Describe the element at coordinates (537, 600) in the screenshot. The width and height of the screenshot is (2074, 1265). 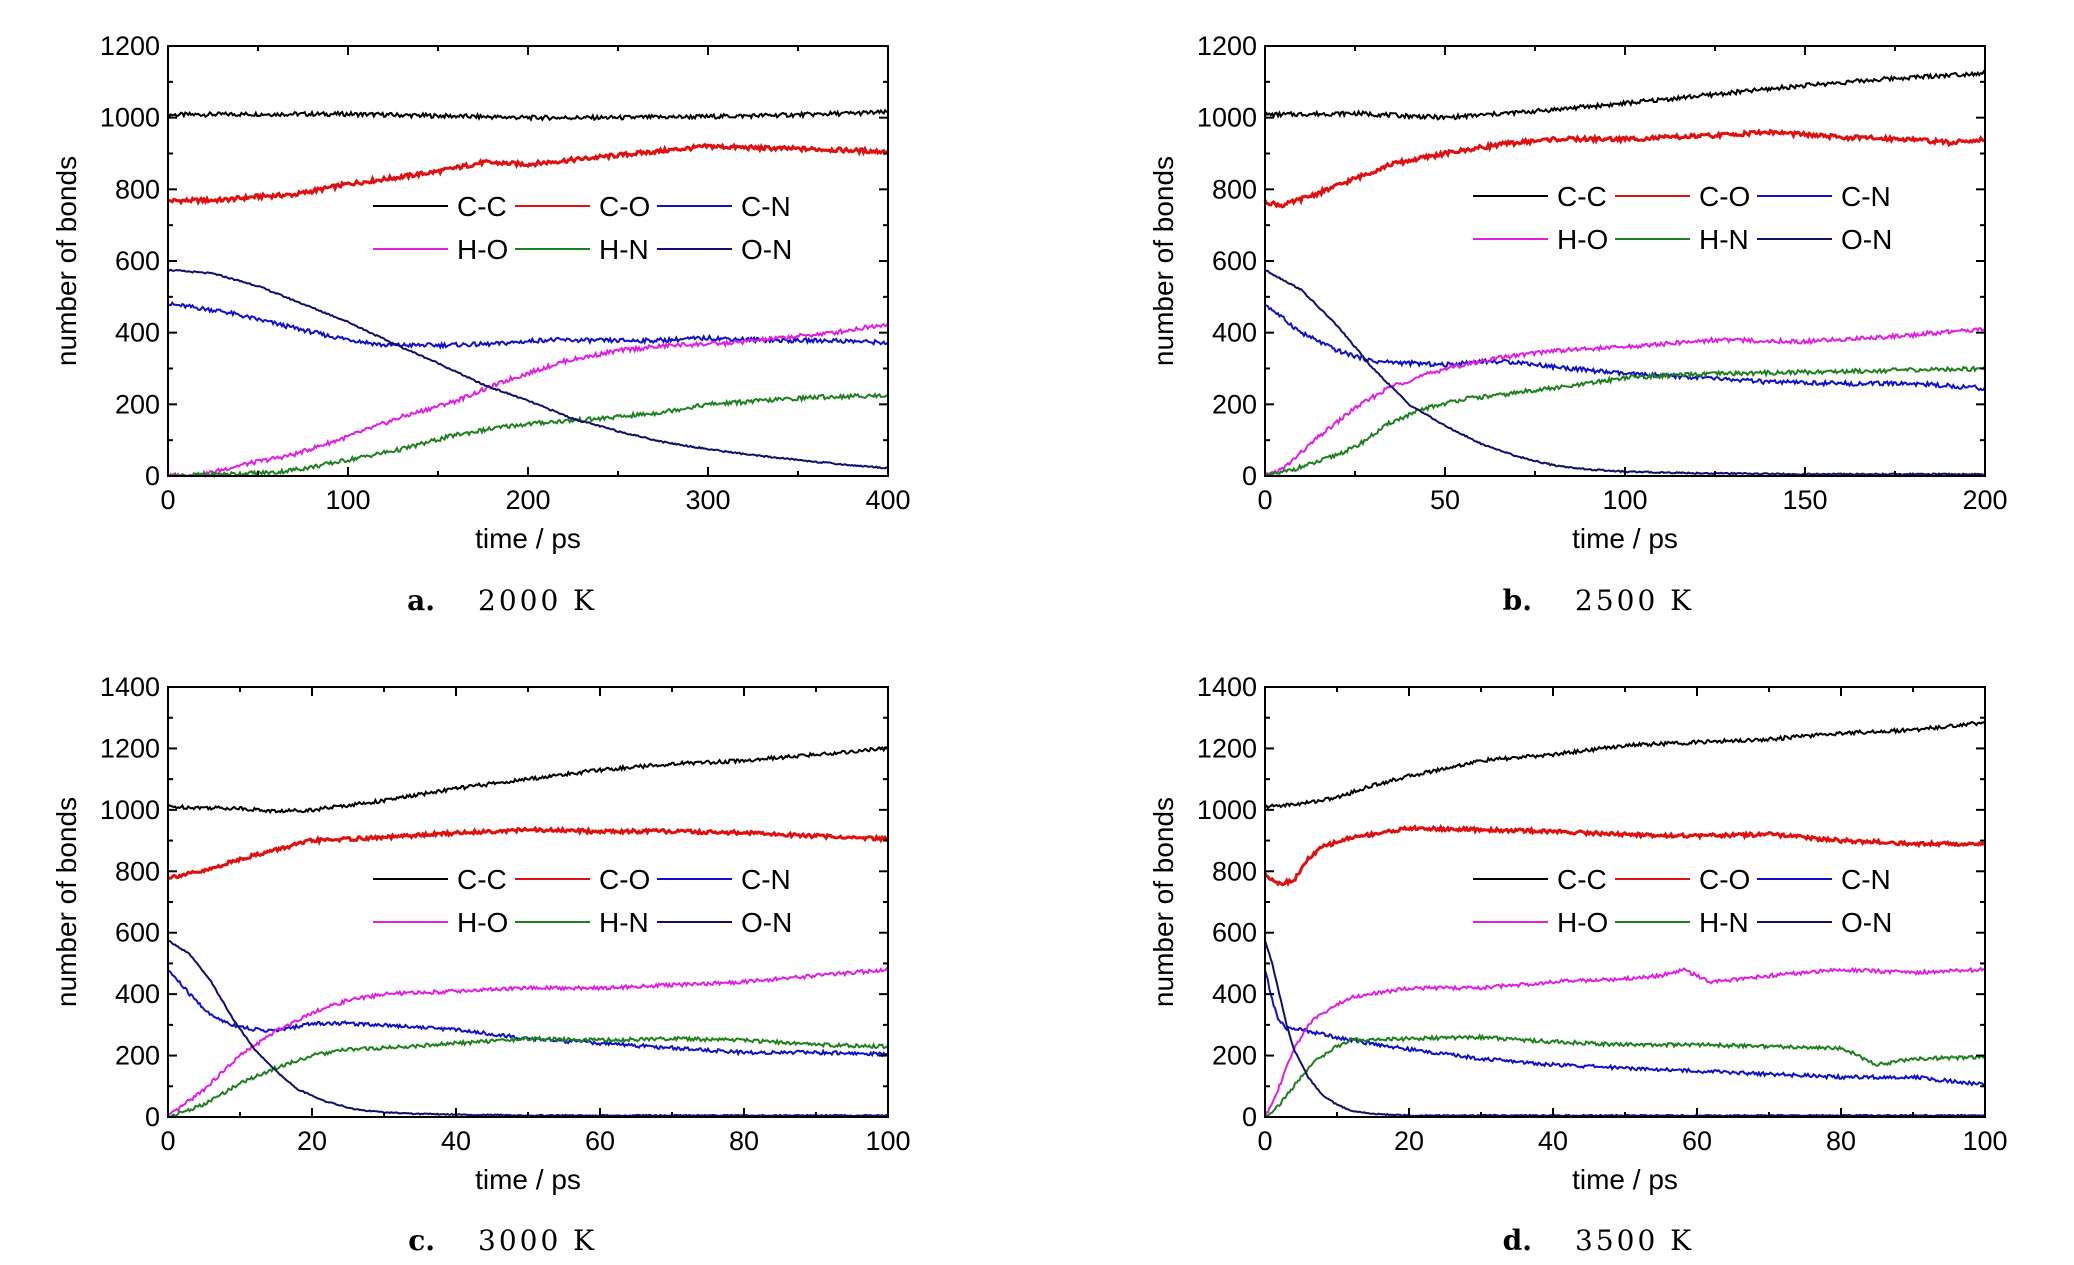
I see `panel-a-temperature: 2000 K` at that location.